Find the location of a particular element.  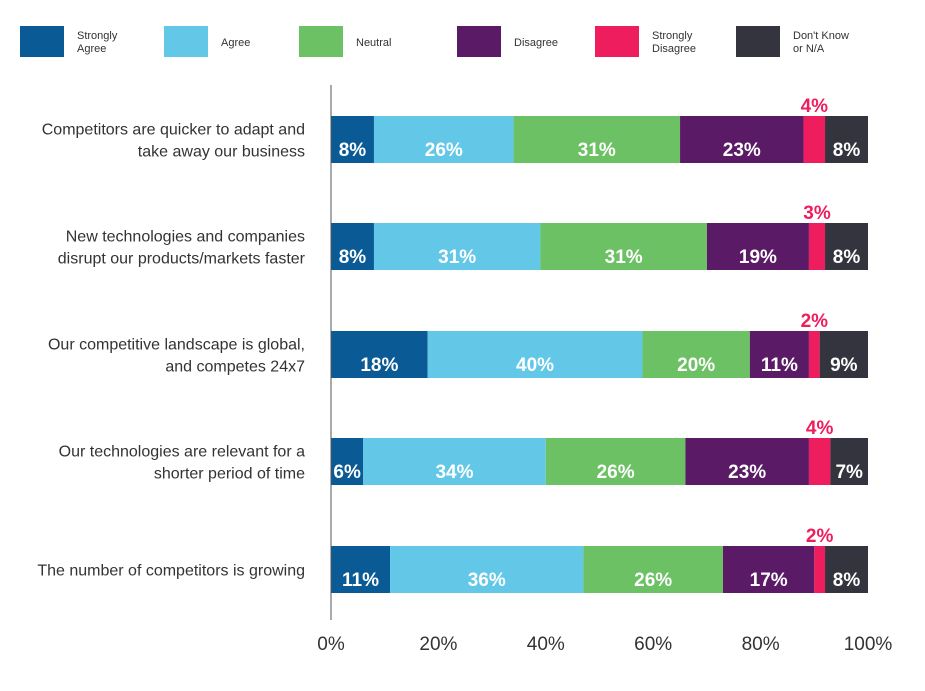

data-label: 34% is located at coordinates (454, 472).